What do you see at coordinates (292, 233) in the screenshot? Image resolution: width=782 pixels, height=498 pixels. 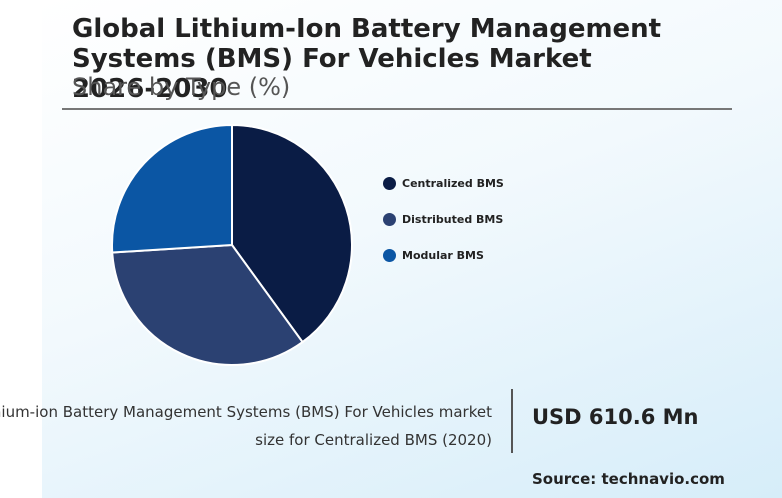 I see `pie-slice-centralized-bms` at bounding box center [292, 233].